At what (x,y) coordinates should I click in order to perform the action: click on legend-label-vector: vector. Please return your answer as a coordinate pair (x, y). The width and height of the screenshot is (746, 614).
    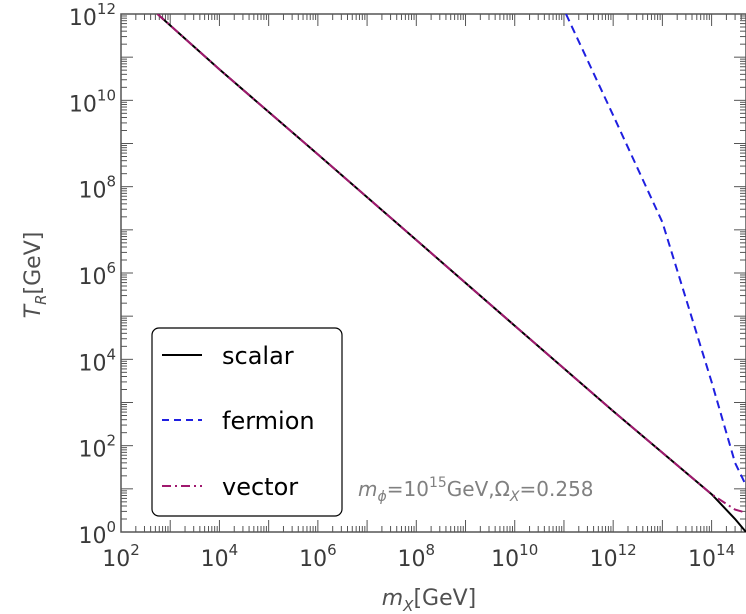
    Looking at the image, I should click on (260, 487).